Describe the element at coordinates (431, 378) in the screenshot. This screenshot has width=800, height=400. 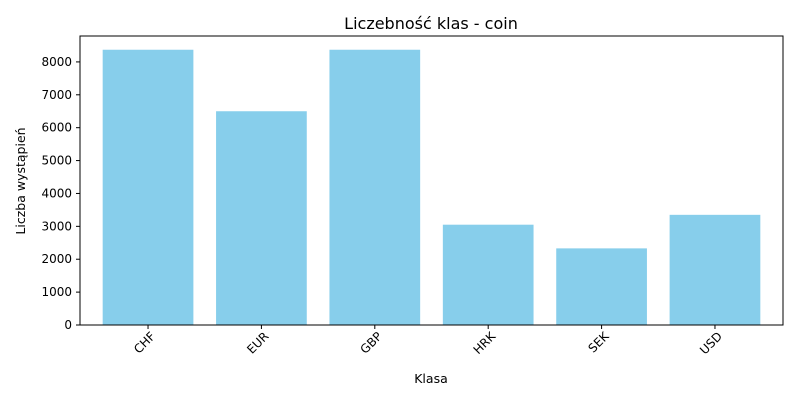
I see `x-axis-label: Klasa` at that location.